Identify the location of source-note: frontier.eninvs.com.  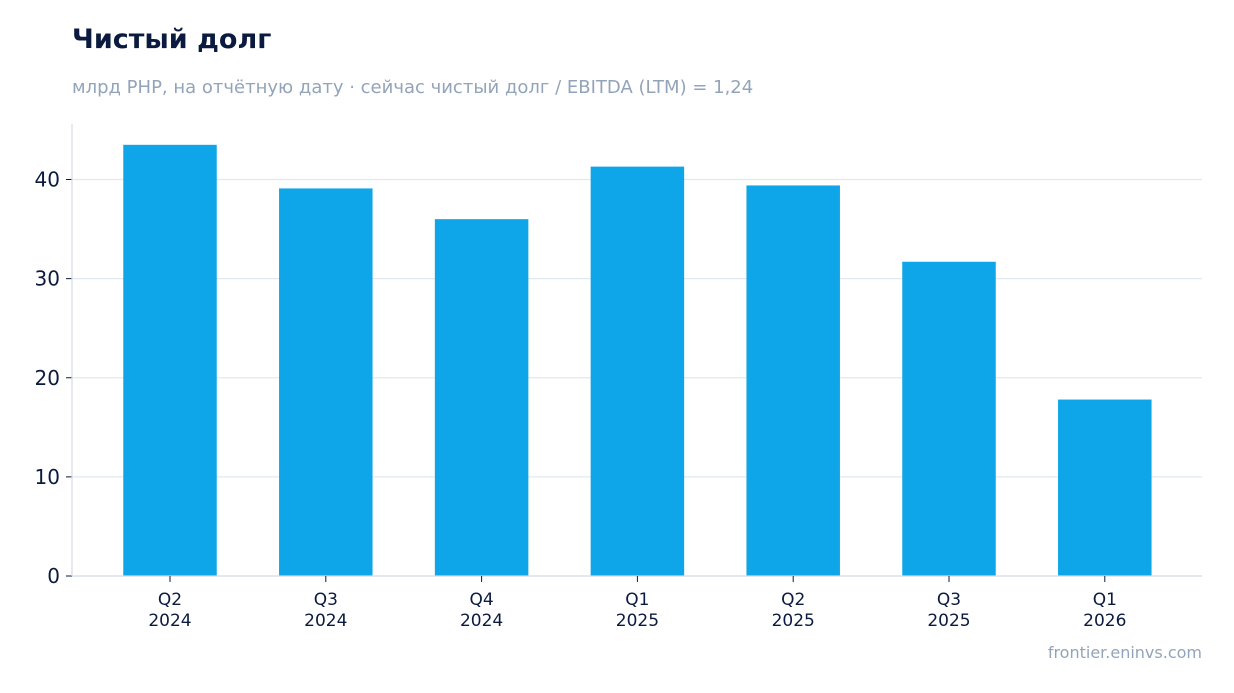
(1124, 652).